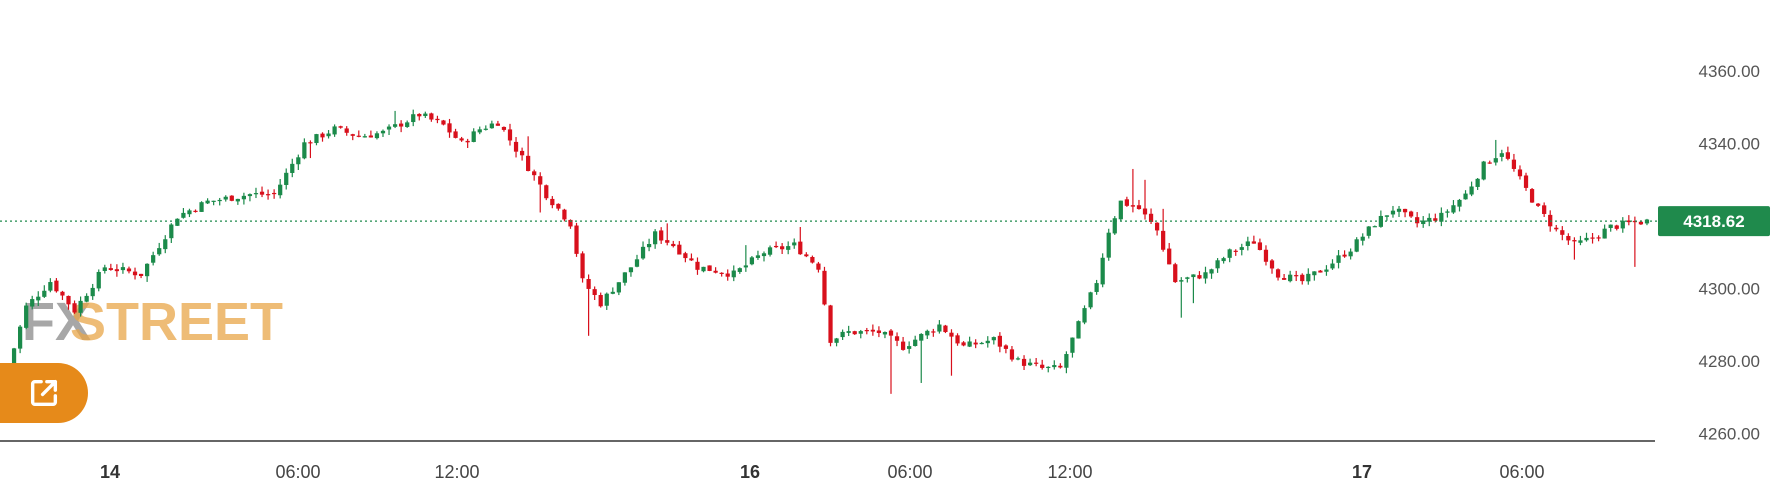 The width and height of the screenshot is (1783, 491). I want to click on x-tick-label: 16, so click(750, 472).